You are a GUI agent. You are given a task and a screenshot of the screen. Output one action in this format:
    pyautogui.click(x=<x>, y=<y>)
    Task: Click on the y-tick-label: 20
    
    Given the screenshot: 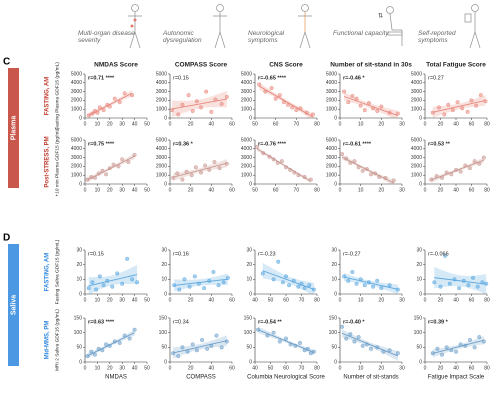 What is the action you would take?
    pyautogui.click(x=79, y=265)
    